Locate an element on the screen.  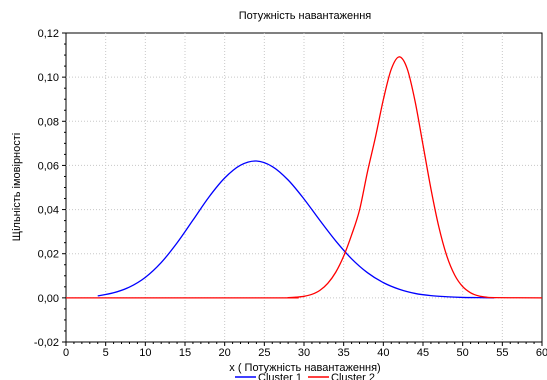
x-tick-label: 30 is located at coordinates (304, 353).